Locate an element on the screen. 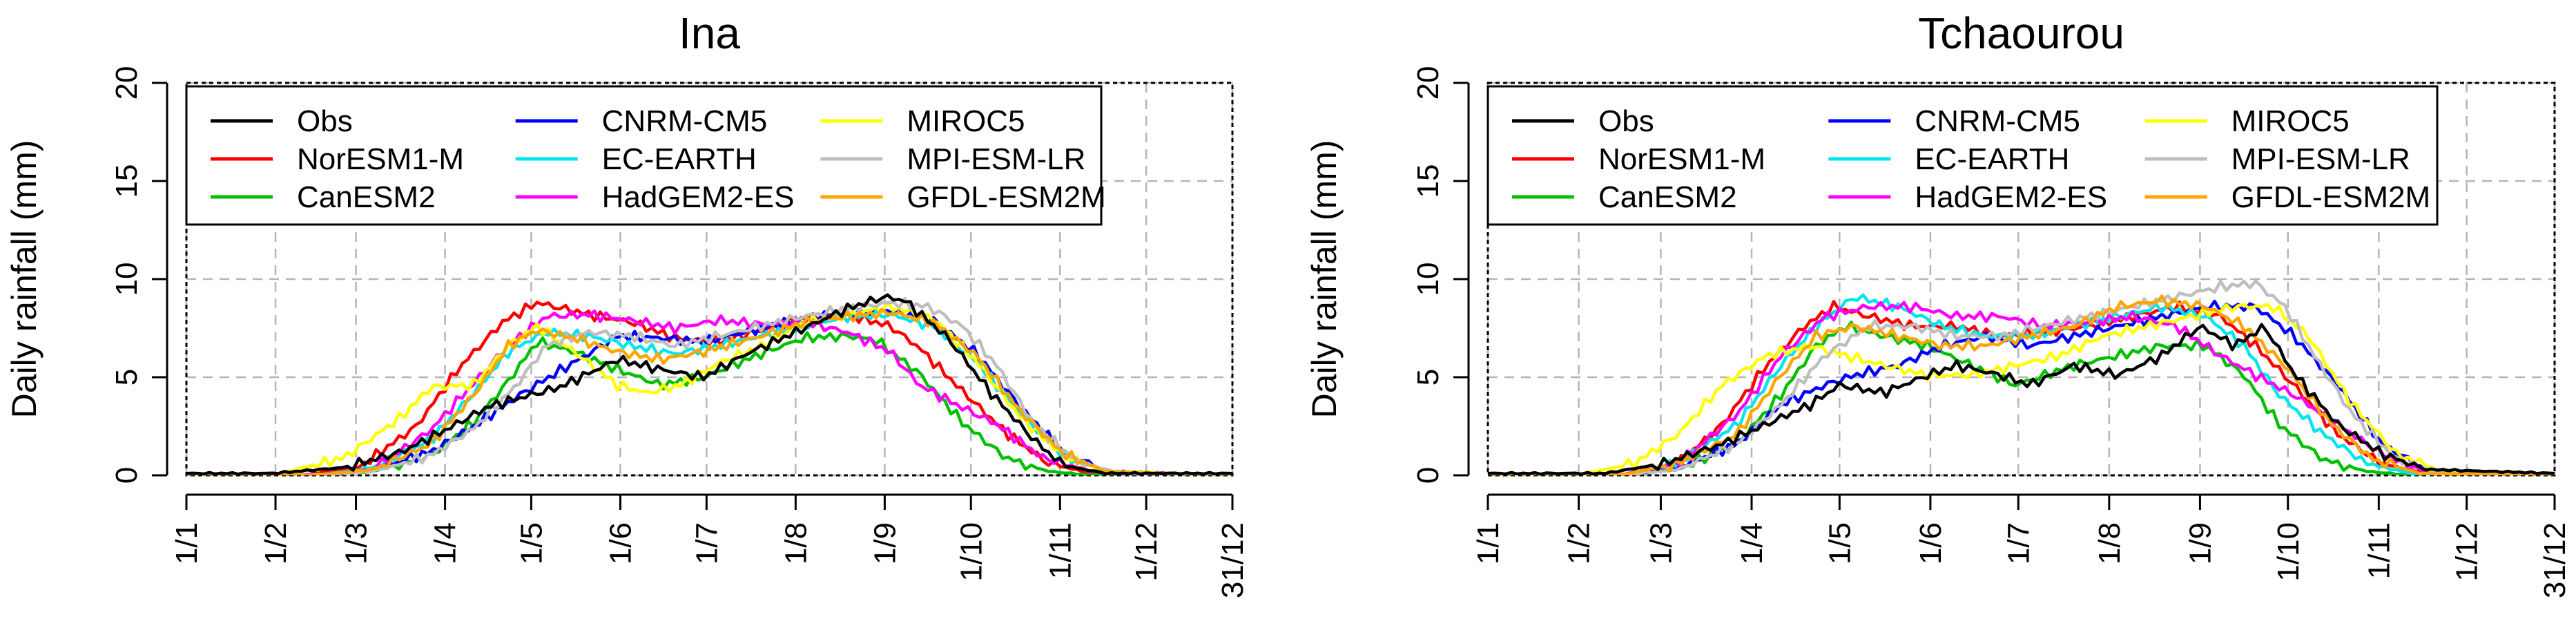 This screenshot has width=2576, height=628. series-line-noresm1-m is located at coordinates (709, 388).